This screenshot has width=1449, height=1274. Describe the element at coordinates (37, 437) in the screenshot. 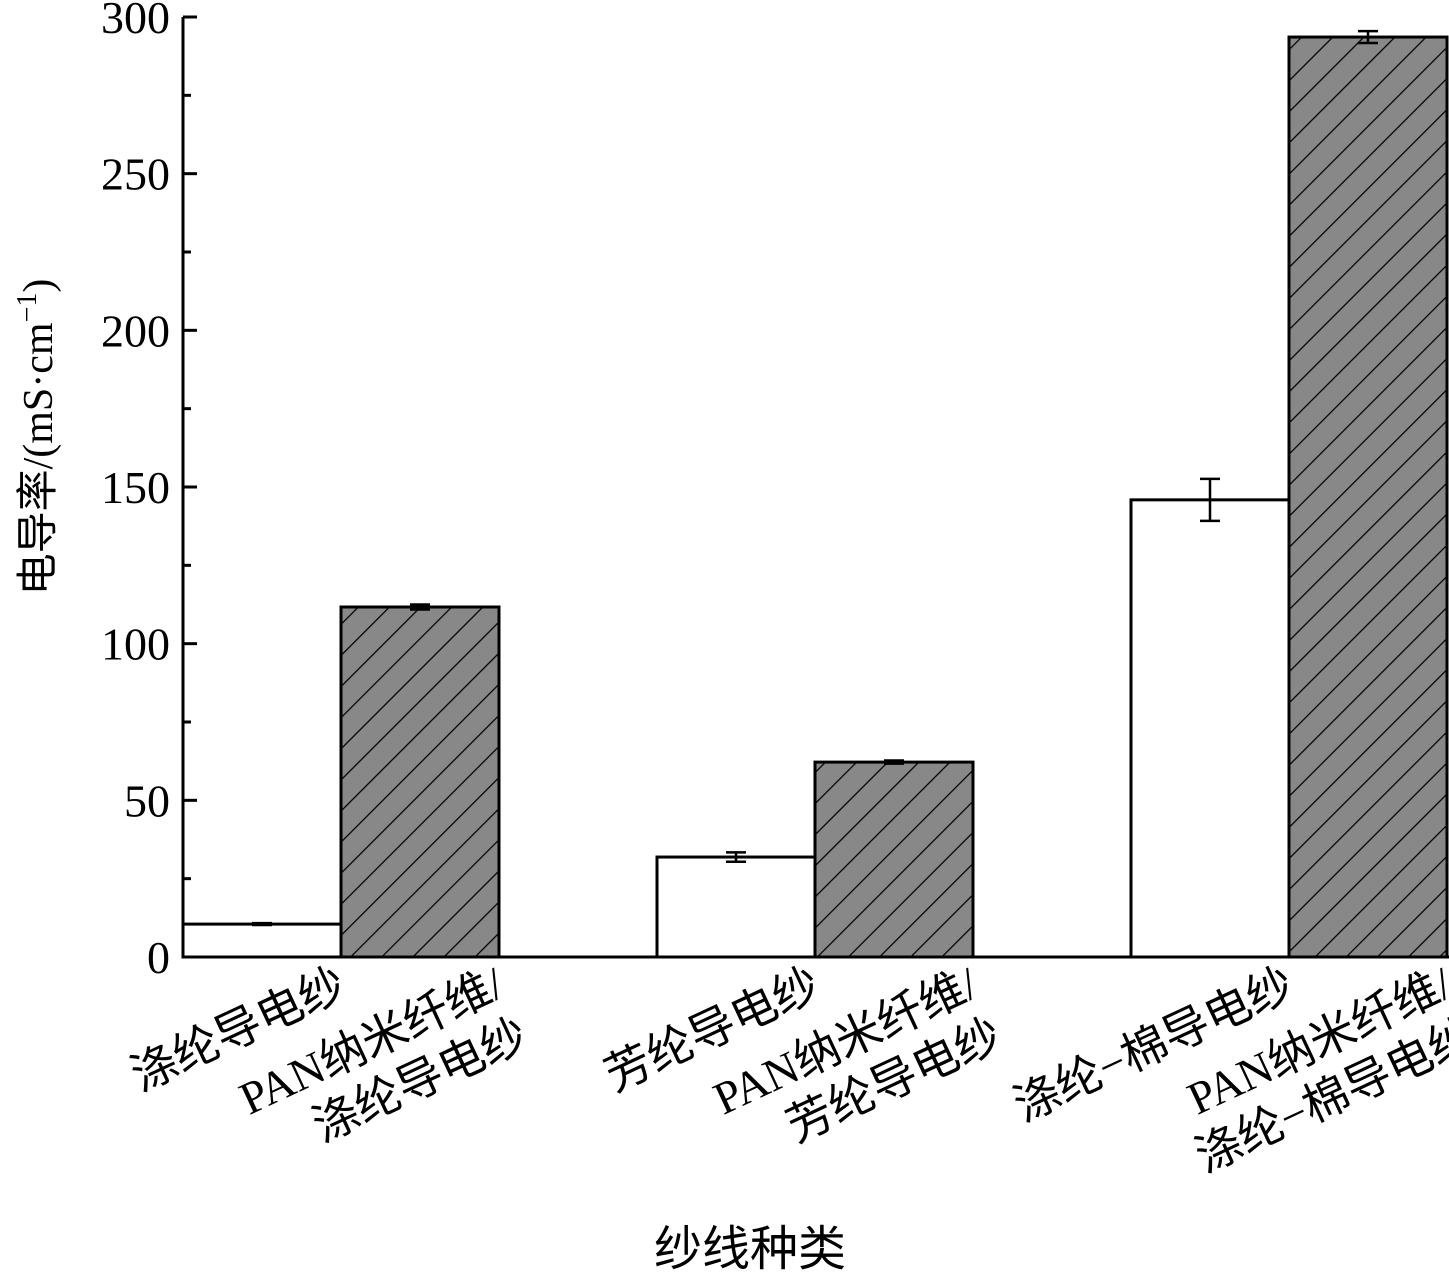

I see `y-axis-label: 电导率/(mS·cm−1)` at that location.